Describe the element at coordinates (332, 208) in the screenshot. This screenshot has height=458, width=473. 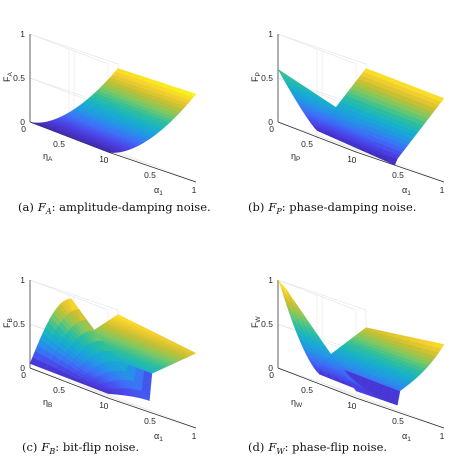
I see `panel-caption: (b) FP: phase-damping noise.` at that location.